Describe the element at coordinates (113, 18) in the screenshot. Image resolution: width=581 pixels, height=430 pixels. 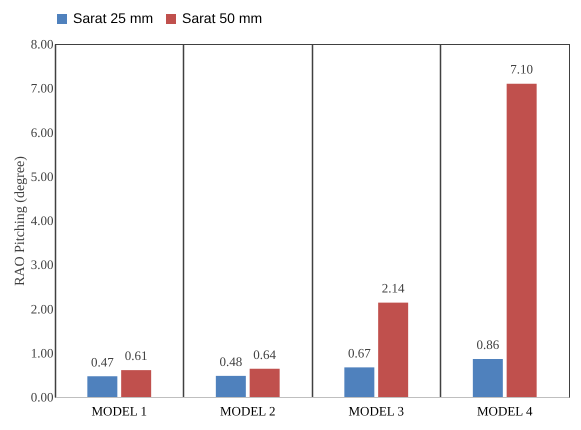
I see `legend-label: Sarat 25 mm` at that location.